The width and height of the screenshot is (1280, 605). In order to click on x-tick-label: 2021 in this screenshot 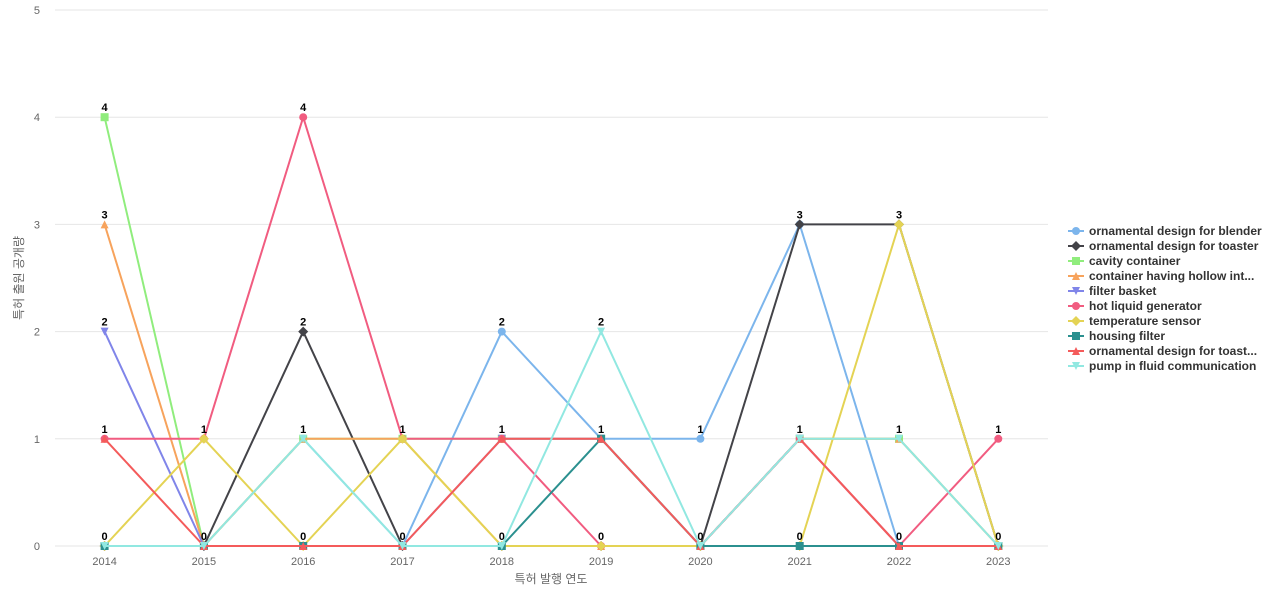, I will do `click(799, 562)`.